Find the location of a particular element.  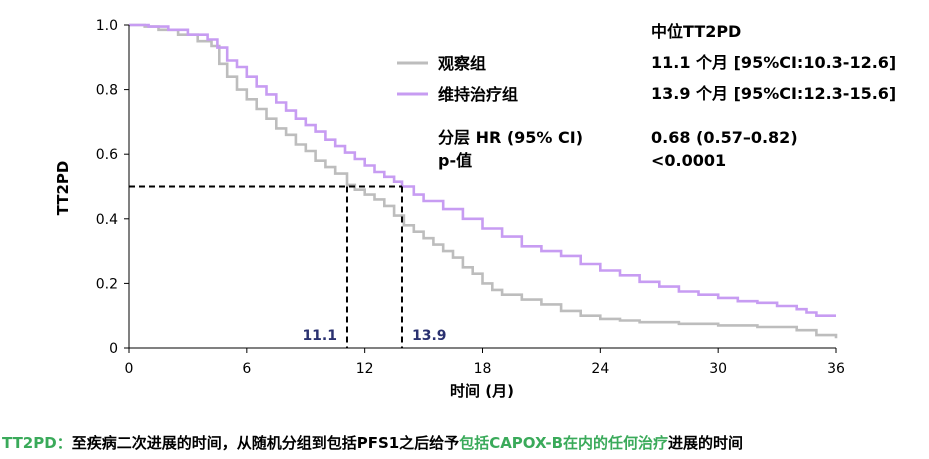

y-tick-label: 1.0 is located at coordinates (107, 26).